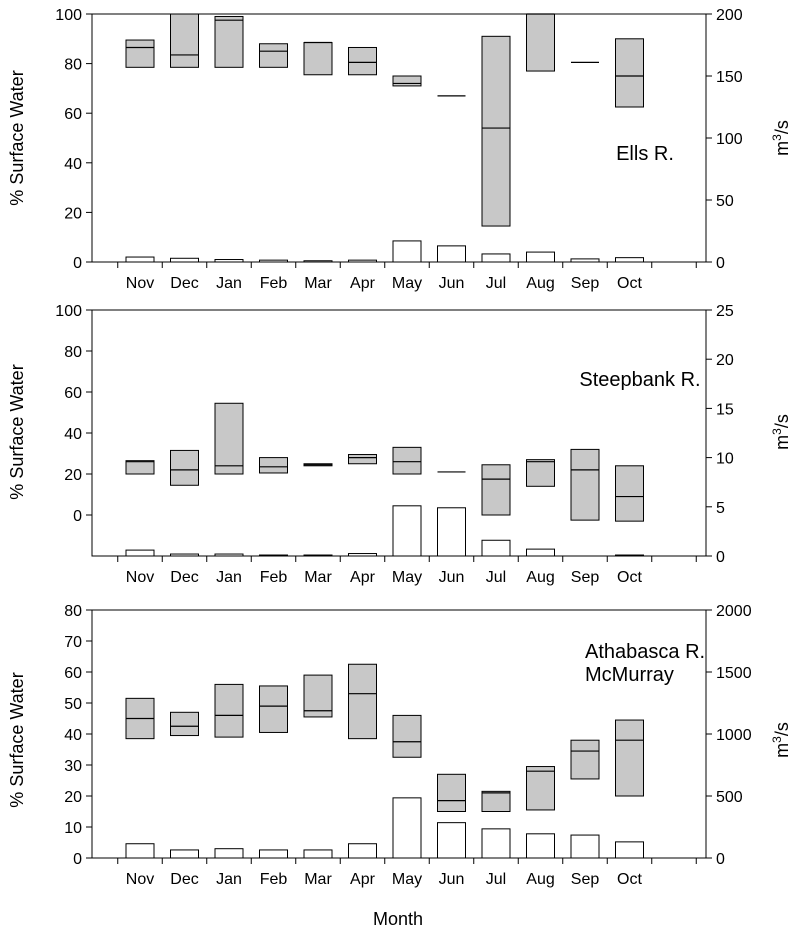 Image resolution: width=803 pixels, height=934 pixels. I want to click on athabasca-month-label: Apr, so click(363, 879).